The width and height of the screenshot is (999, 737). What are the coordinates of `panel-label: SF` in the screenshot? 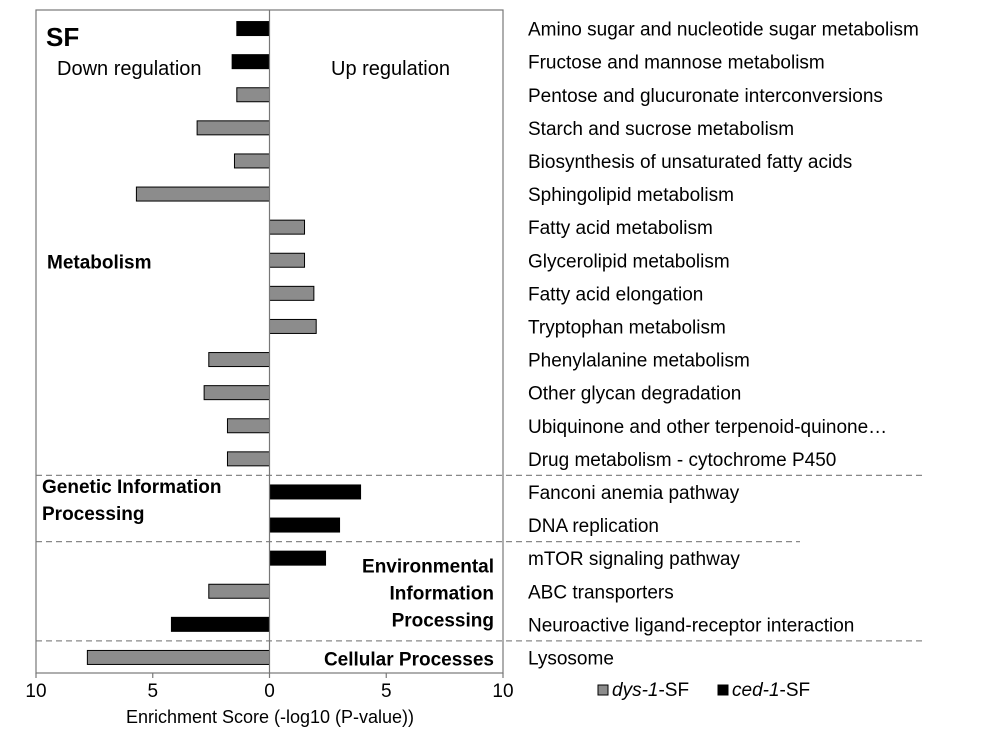 It's located at (62, 37).